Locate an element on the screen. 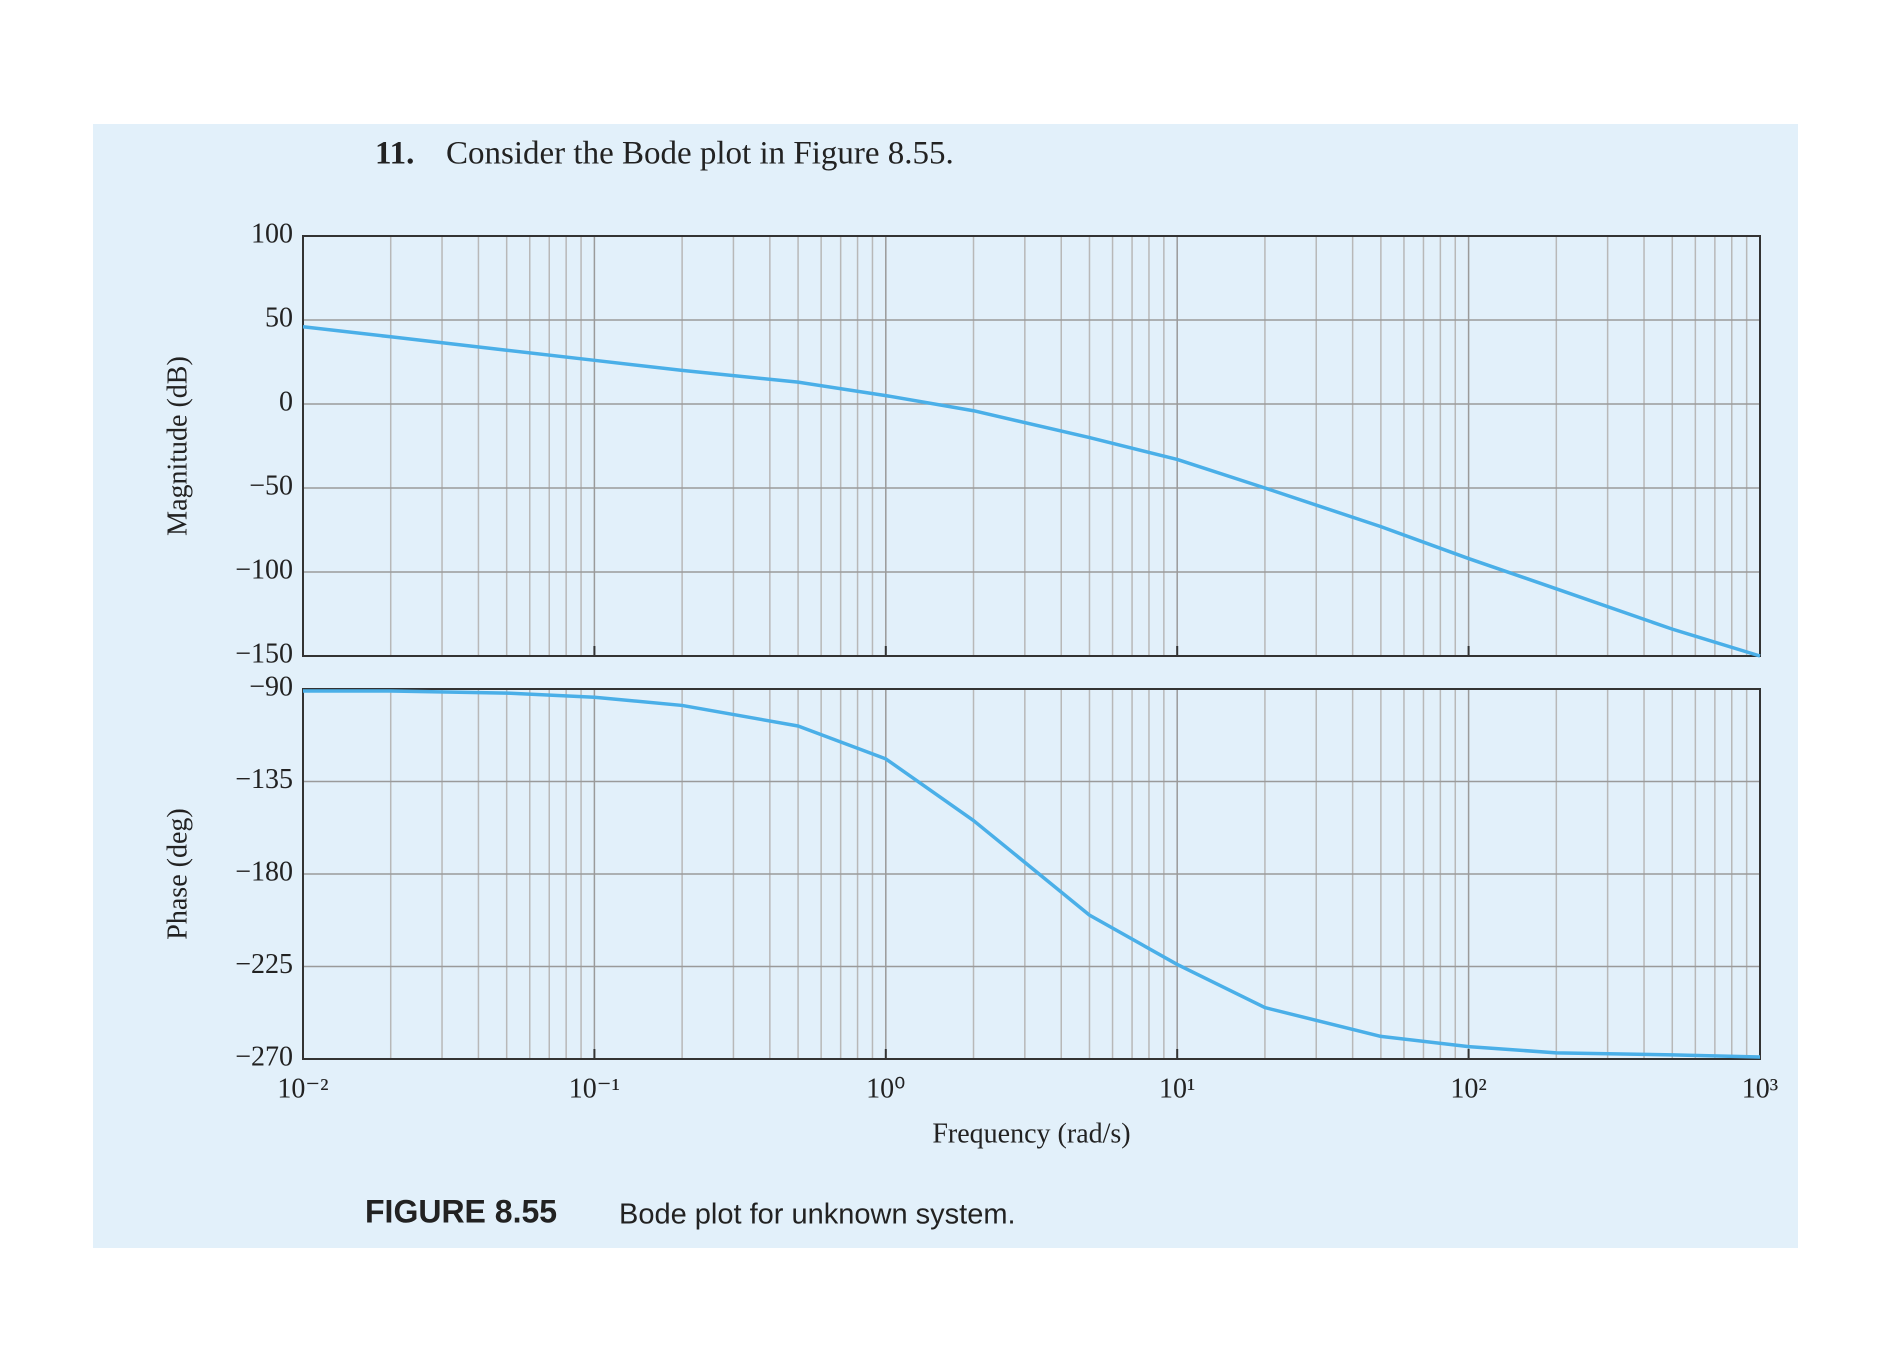 This screenshot has height=1359, width=1889. x-tick-label: 10³ is located at coordinates (1760, 1088).